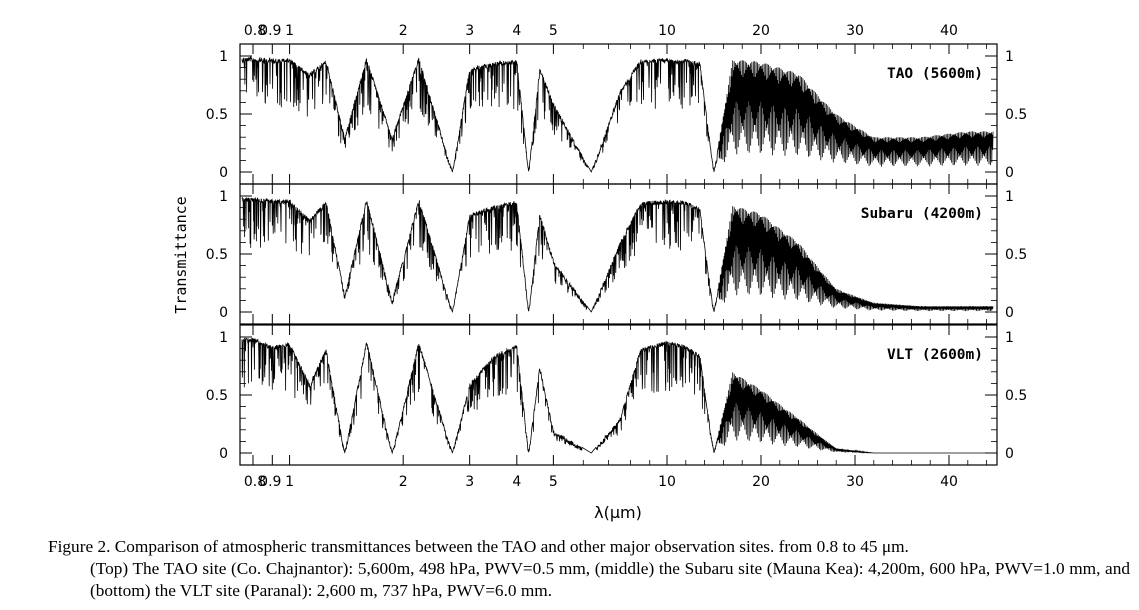 This screenshot has height=610, width=1139. Describe the element at coordinates (469, 482) in the screenshot. I see `x-tick-label-bottom: 3` at that location.